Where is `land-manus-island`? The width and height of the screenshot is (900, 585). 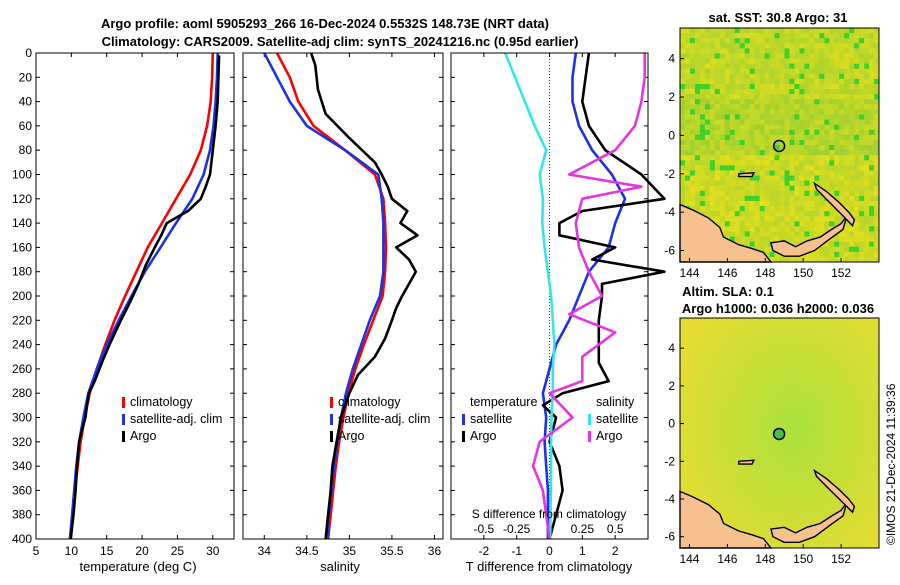 land-manus-island is located at coordinates (747, 175).